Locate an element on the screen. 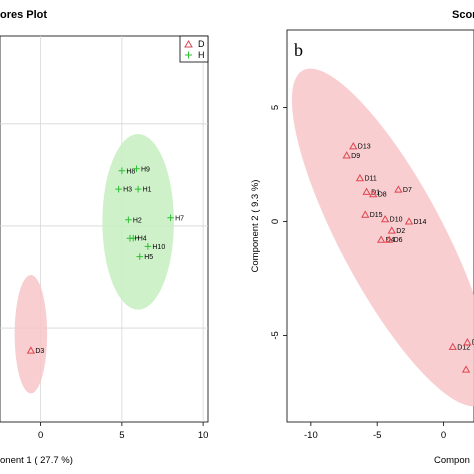 Image resolution: width=474 pixels, height=474 pixels. chart-title-a: ores Plot is located at coordinates (23, 15).